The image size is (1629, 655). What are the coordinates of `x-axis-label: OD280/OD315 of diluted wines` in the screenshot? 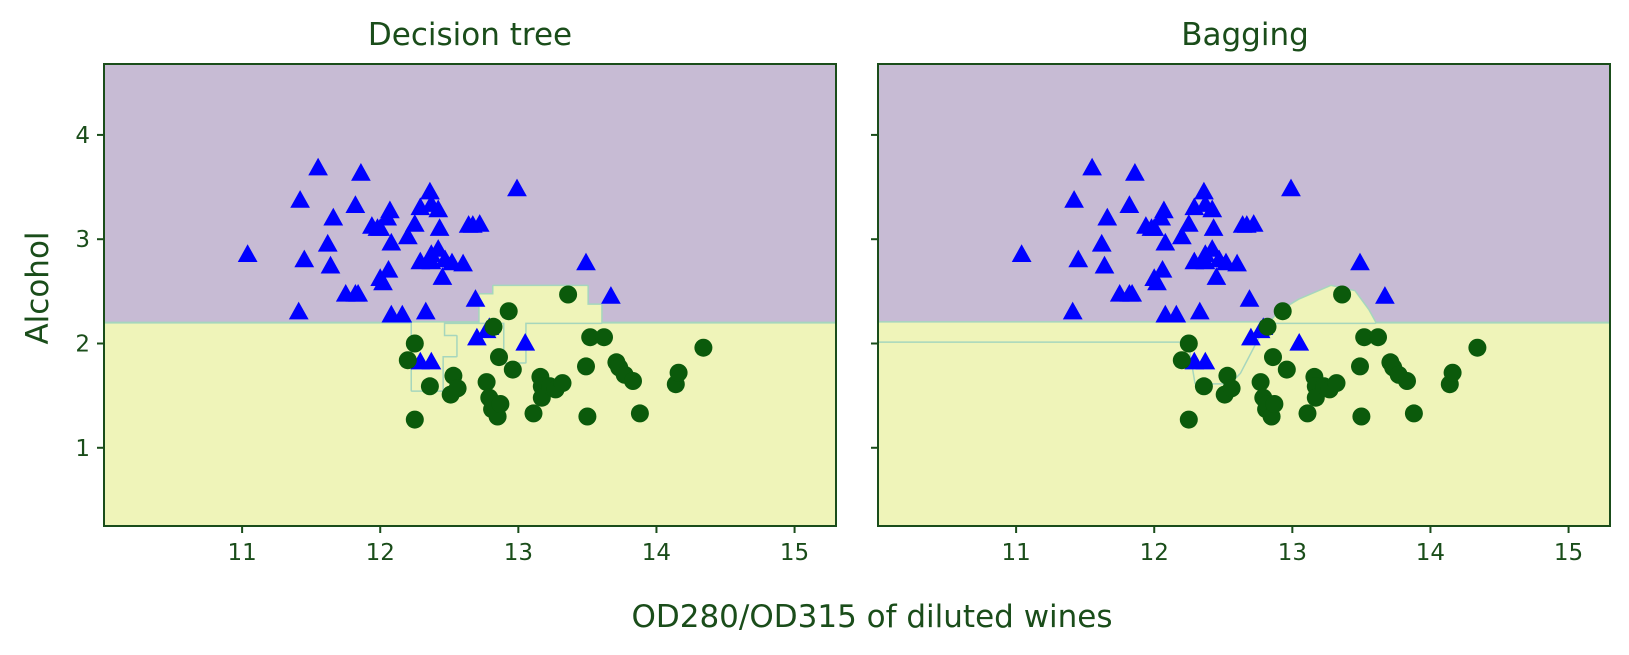 It's located at (871, 617).